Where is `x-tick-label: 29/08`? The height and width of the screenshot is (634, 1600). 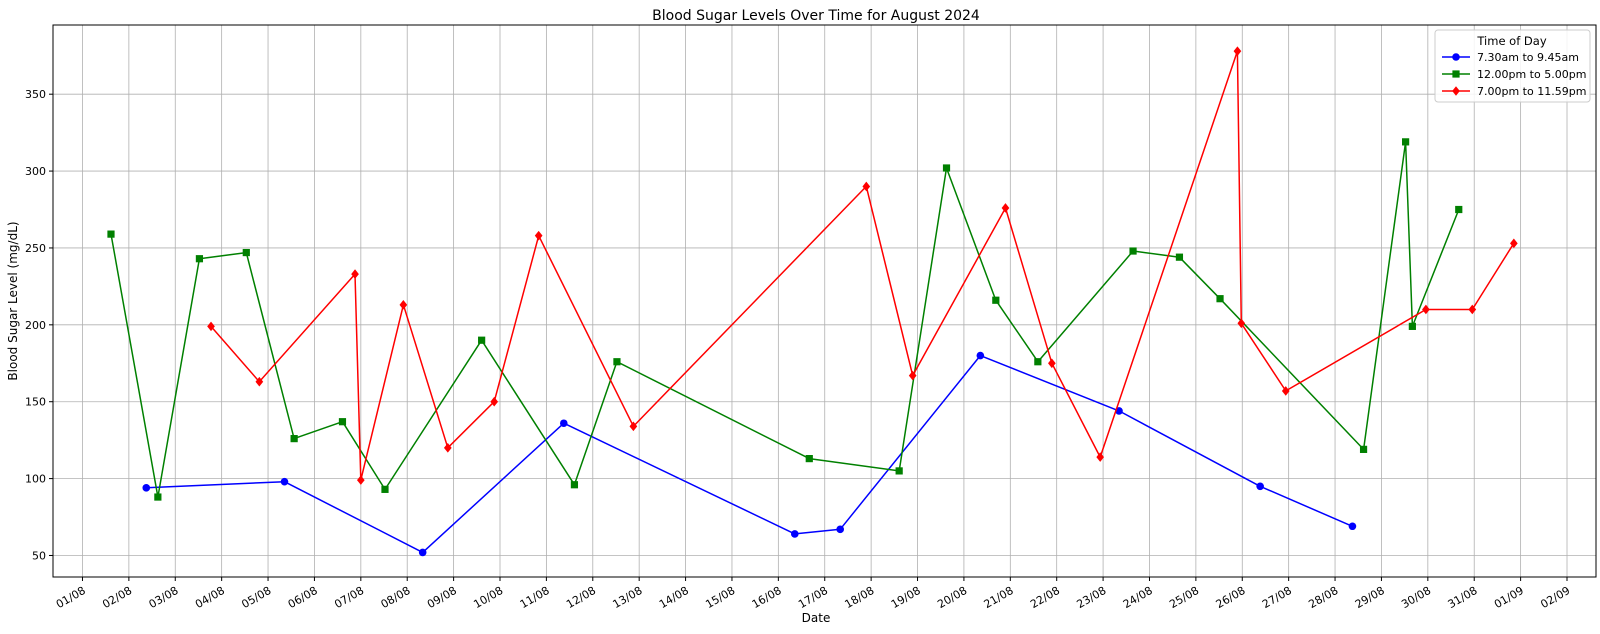
x-tick-label: 29/08 is located at coordinates (1370, 597).